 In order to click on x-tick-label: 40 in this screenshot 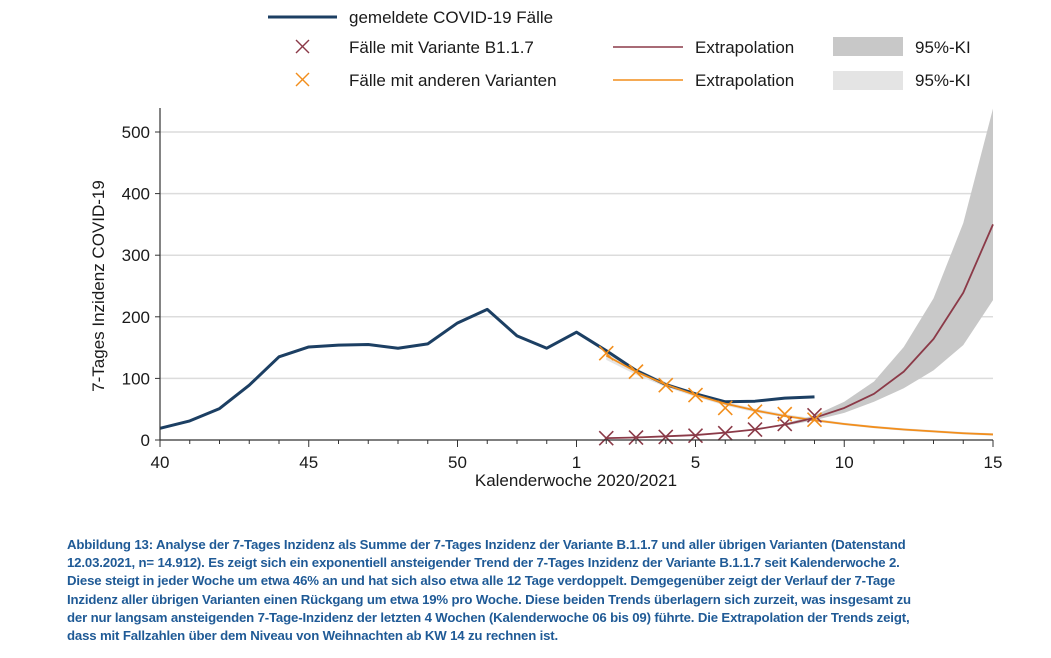, I will do `click(160, 462)`.